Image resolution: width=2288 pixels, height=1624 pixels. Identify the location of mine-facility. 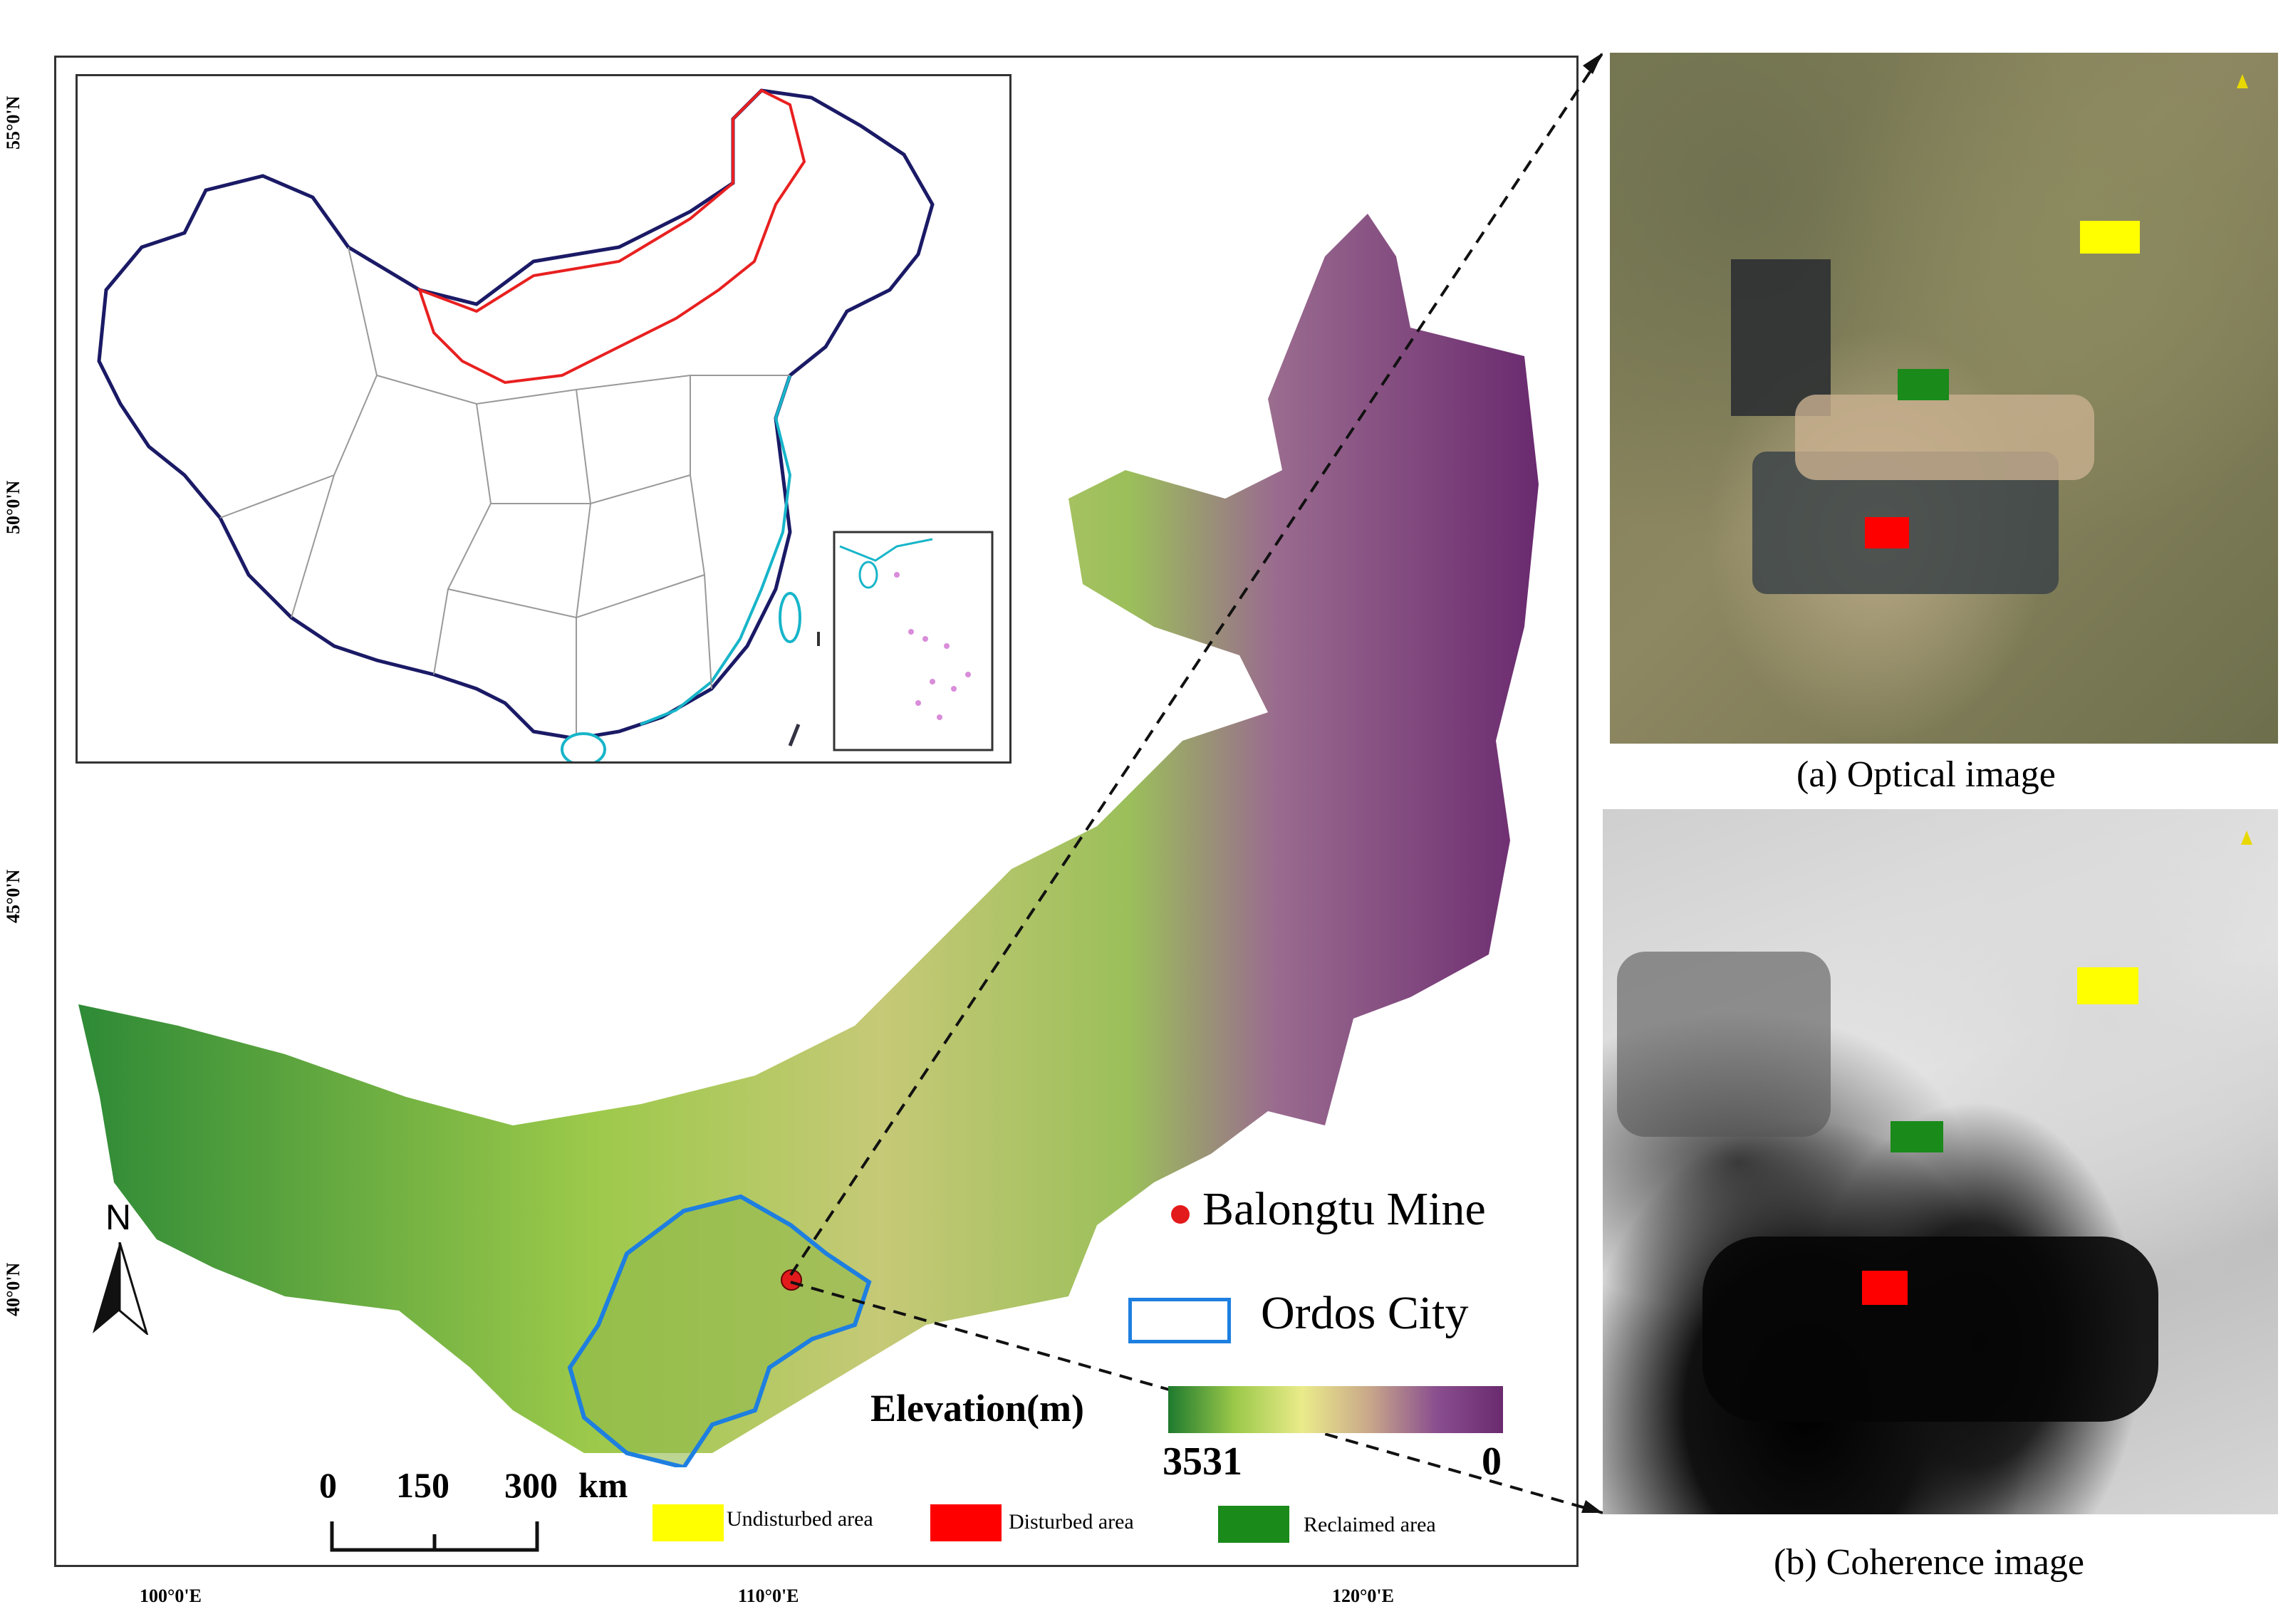
(1781, 337).